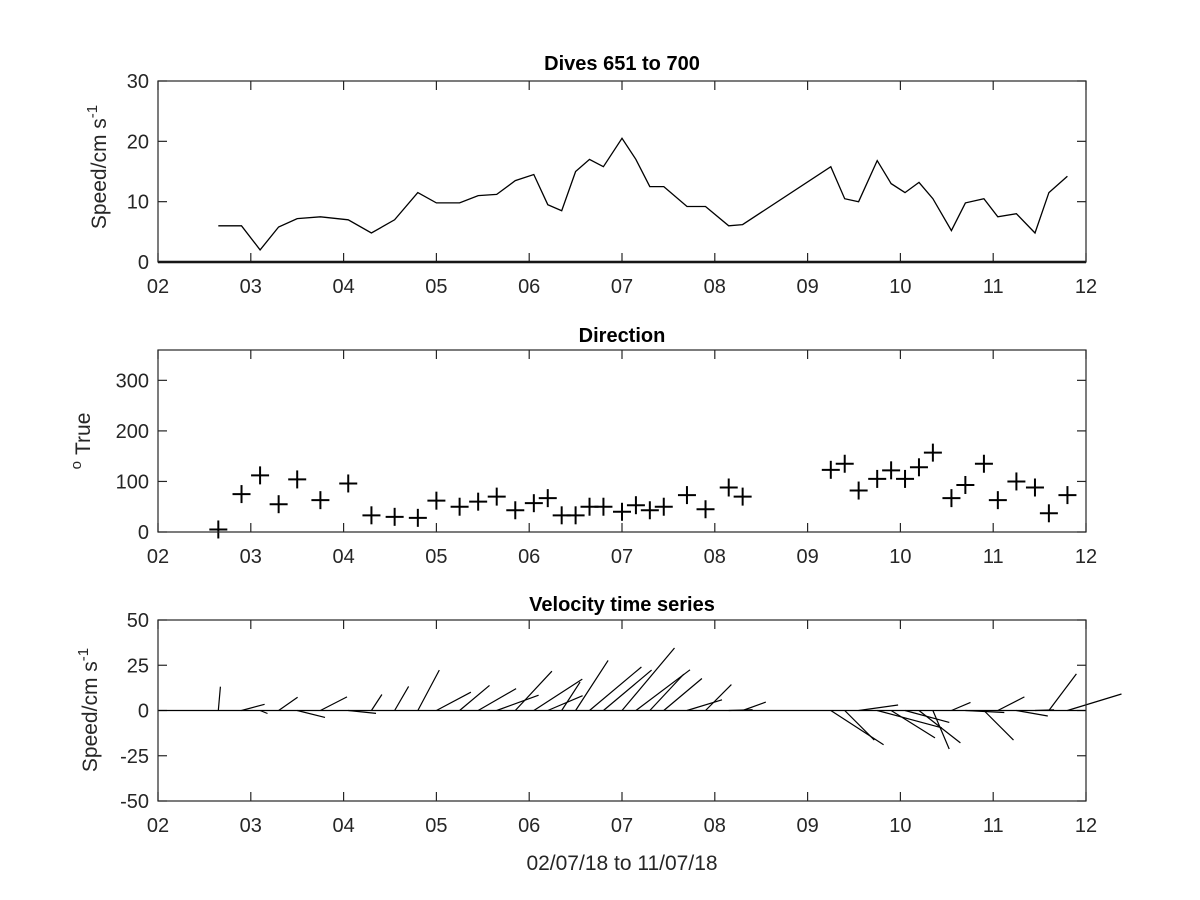 This screenshot has width=1200, height=900. Describe the element at coordinates (343, 826) in the screenshot. I see `velocity-x-tick-label: 04` at that location.